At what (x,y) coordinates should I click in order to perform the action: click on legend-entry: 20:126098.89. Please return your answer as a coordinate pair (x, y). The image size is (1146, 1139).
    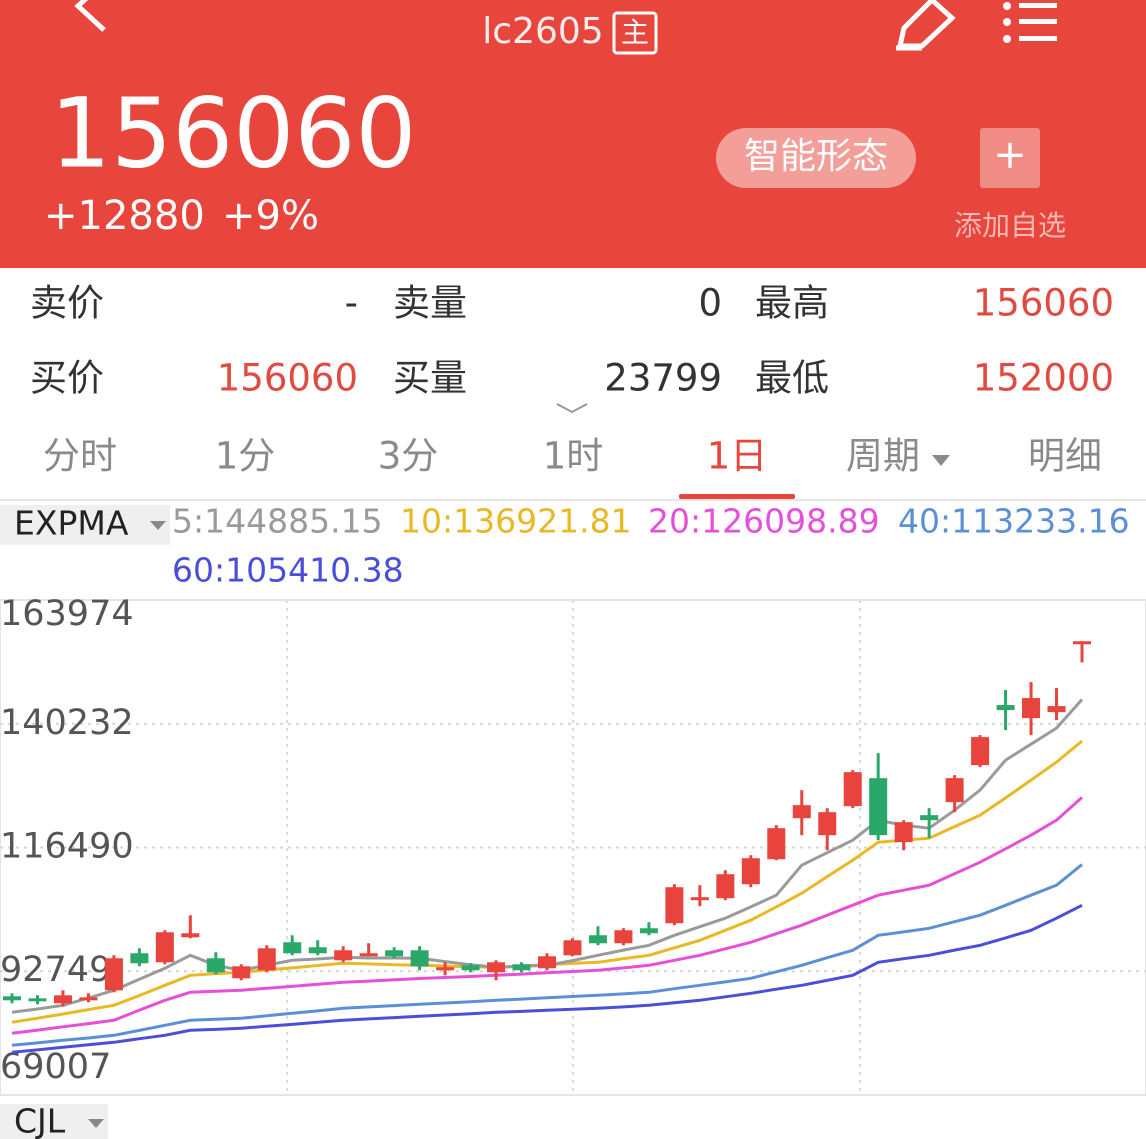
    Looking at the image, I should click on (764, 521).